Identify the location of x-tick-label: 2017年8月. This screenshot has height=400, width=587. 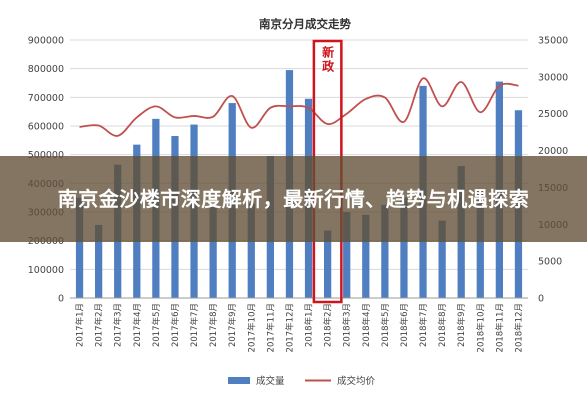
(213, 325).